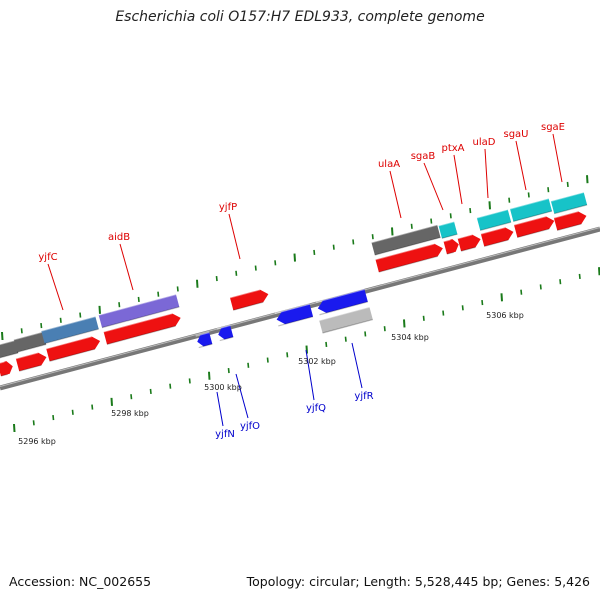 This screenshot has width=600, height=600. I want to click on gene-label-aidB: aidB, so click(119, 237).